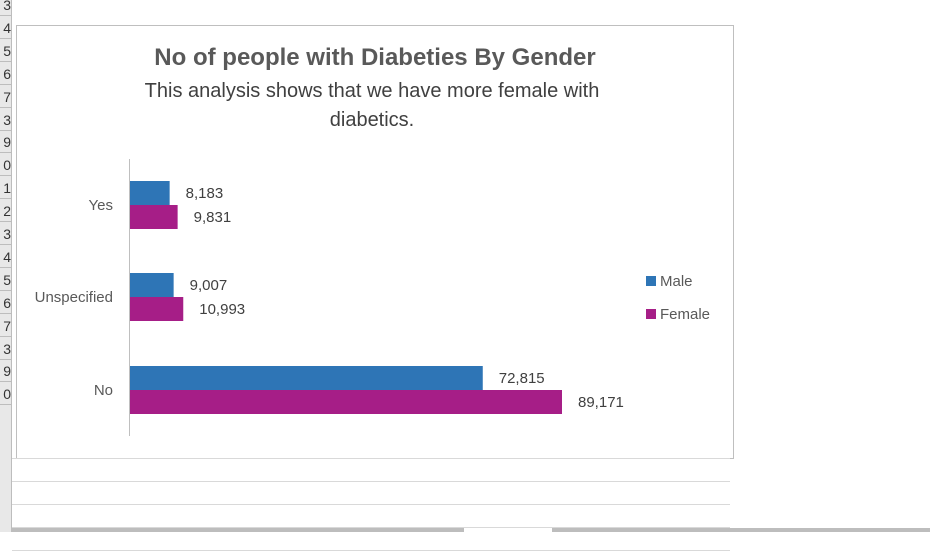  Describe the element at coordinates (74, 297) in the screenshot. I see `category-label: Unspecified` at that location.